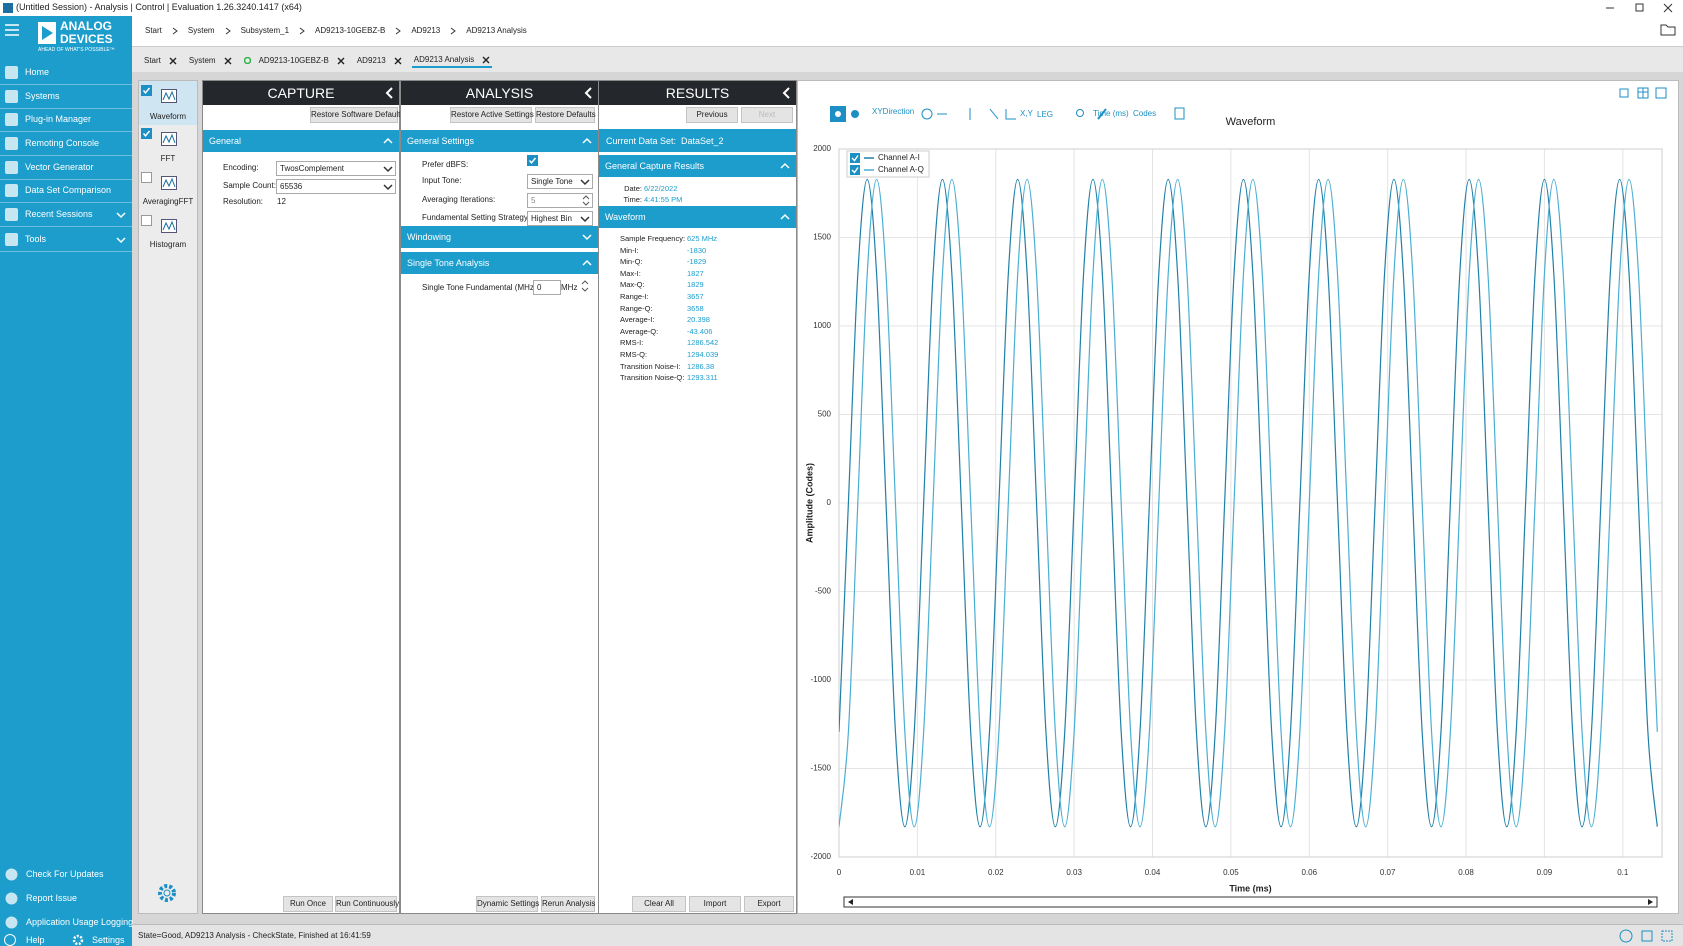 The image size is (1683, 946). What do you see at coordinates (560, 181) in the screenshot?
I see `input-box: Single Tone` at bounding box center [560, 181].